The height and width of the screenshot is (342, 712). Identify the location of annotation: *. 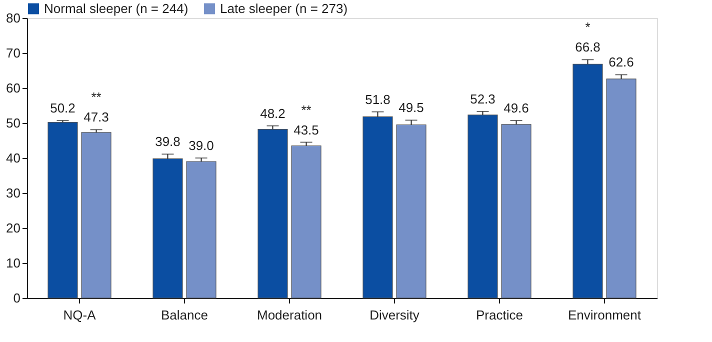
(587, 27).